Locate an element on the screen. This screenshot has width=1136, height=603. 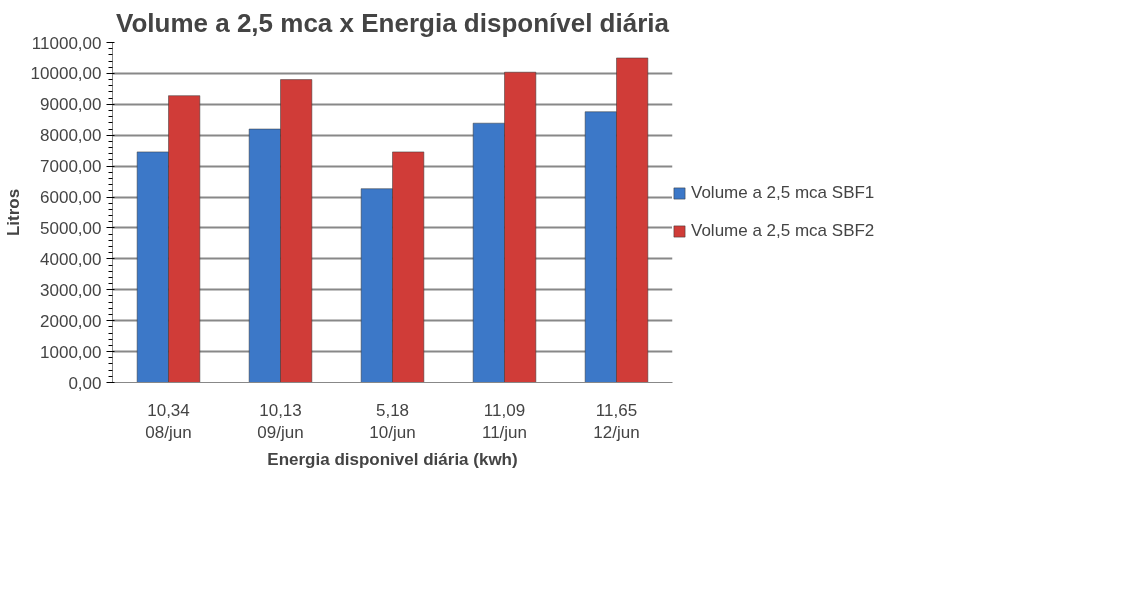
y-tick-label: 9000,00 is located at coordinates (71, 105).